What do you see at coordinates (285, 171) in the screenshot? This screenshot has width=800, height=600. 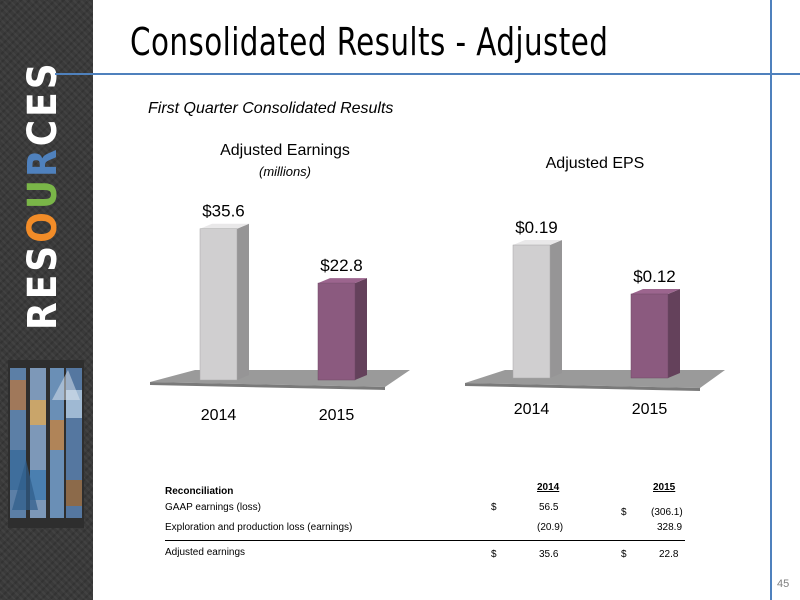 I see `chart-subtitle-earnings: (millions)` at bounding box center [285, 171].